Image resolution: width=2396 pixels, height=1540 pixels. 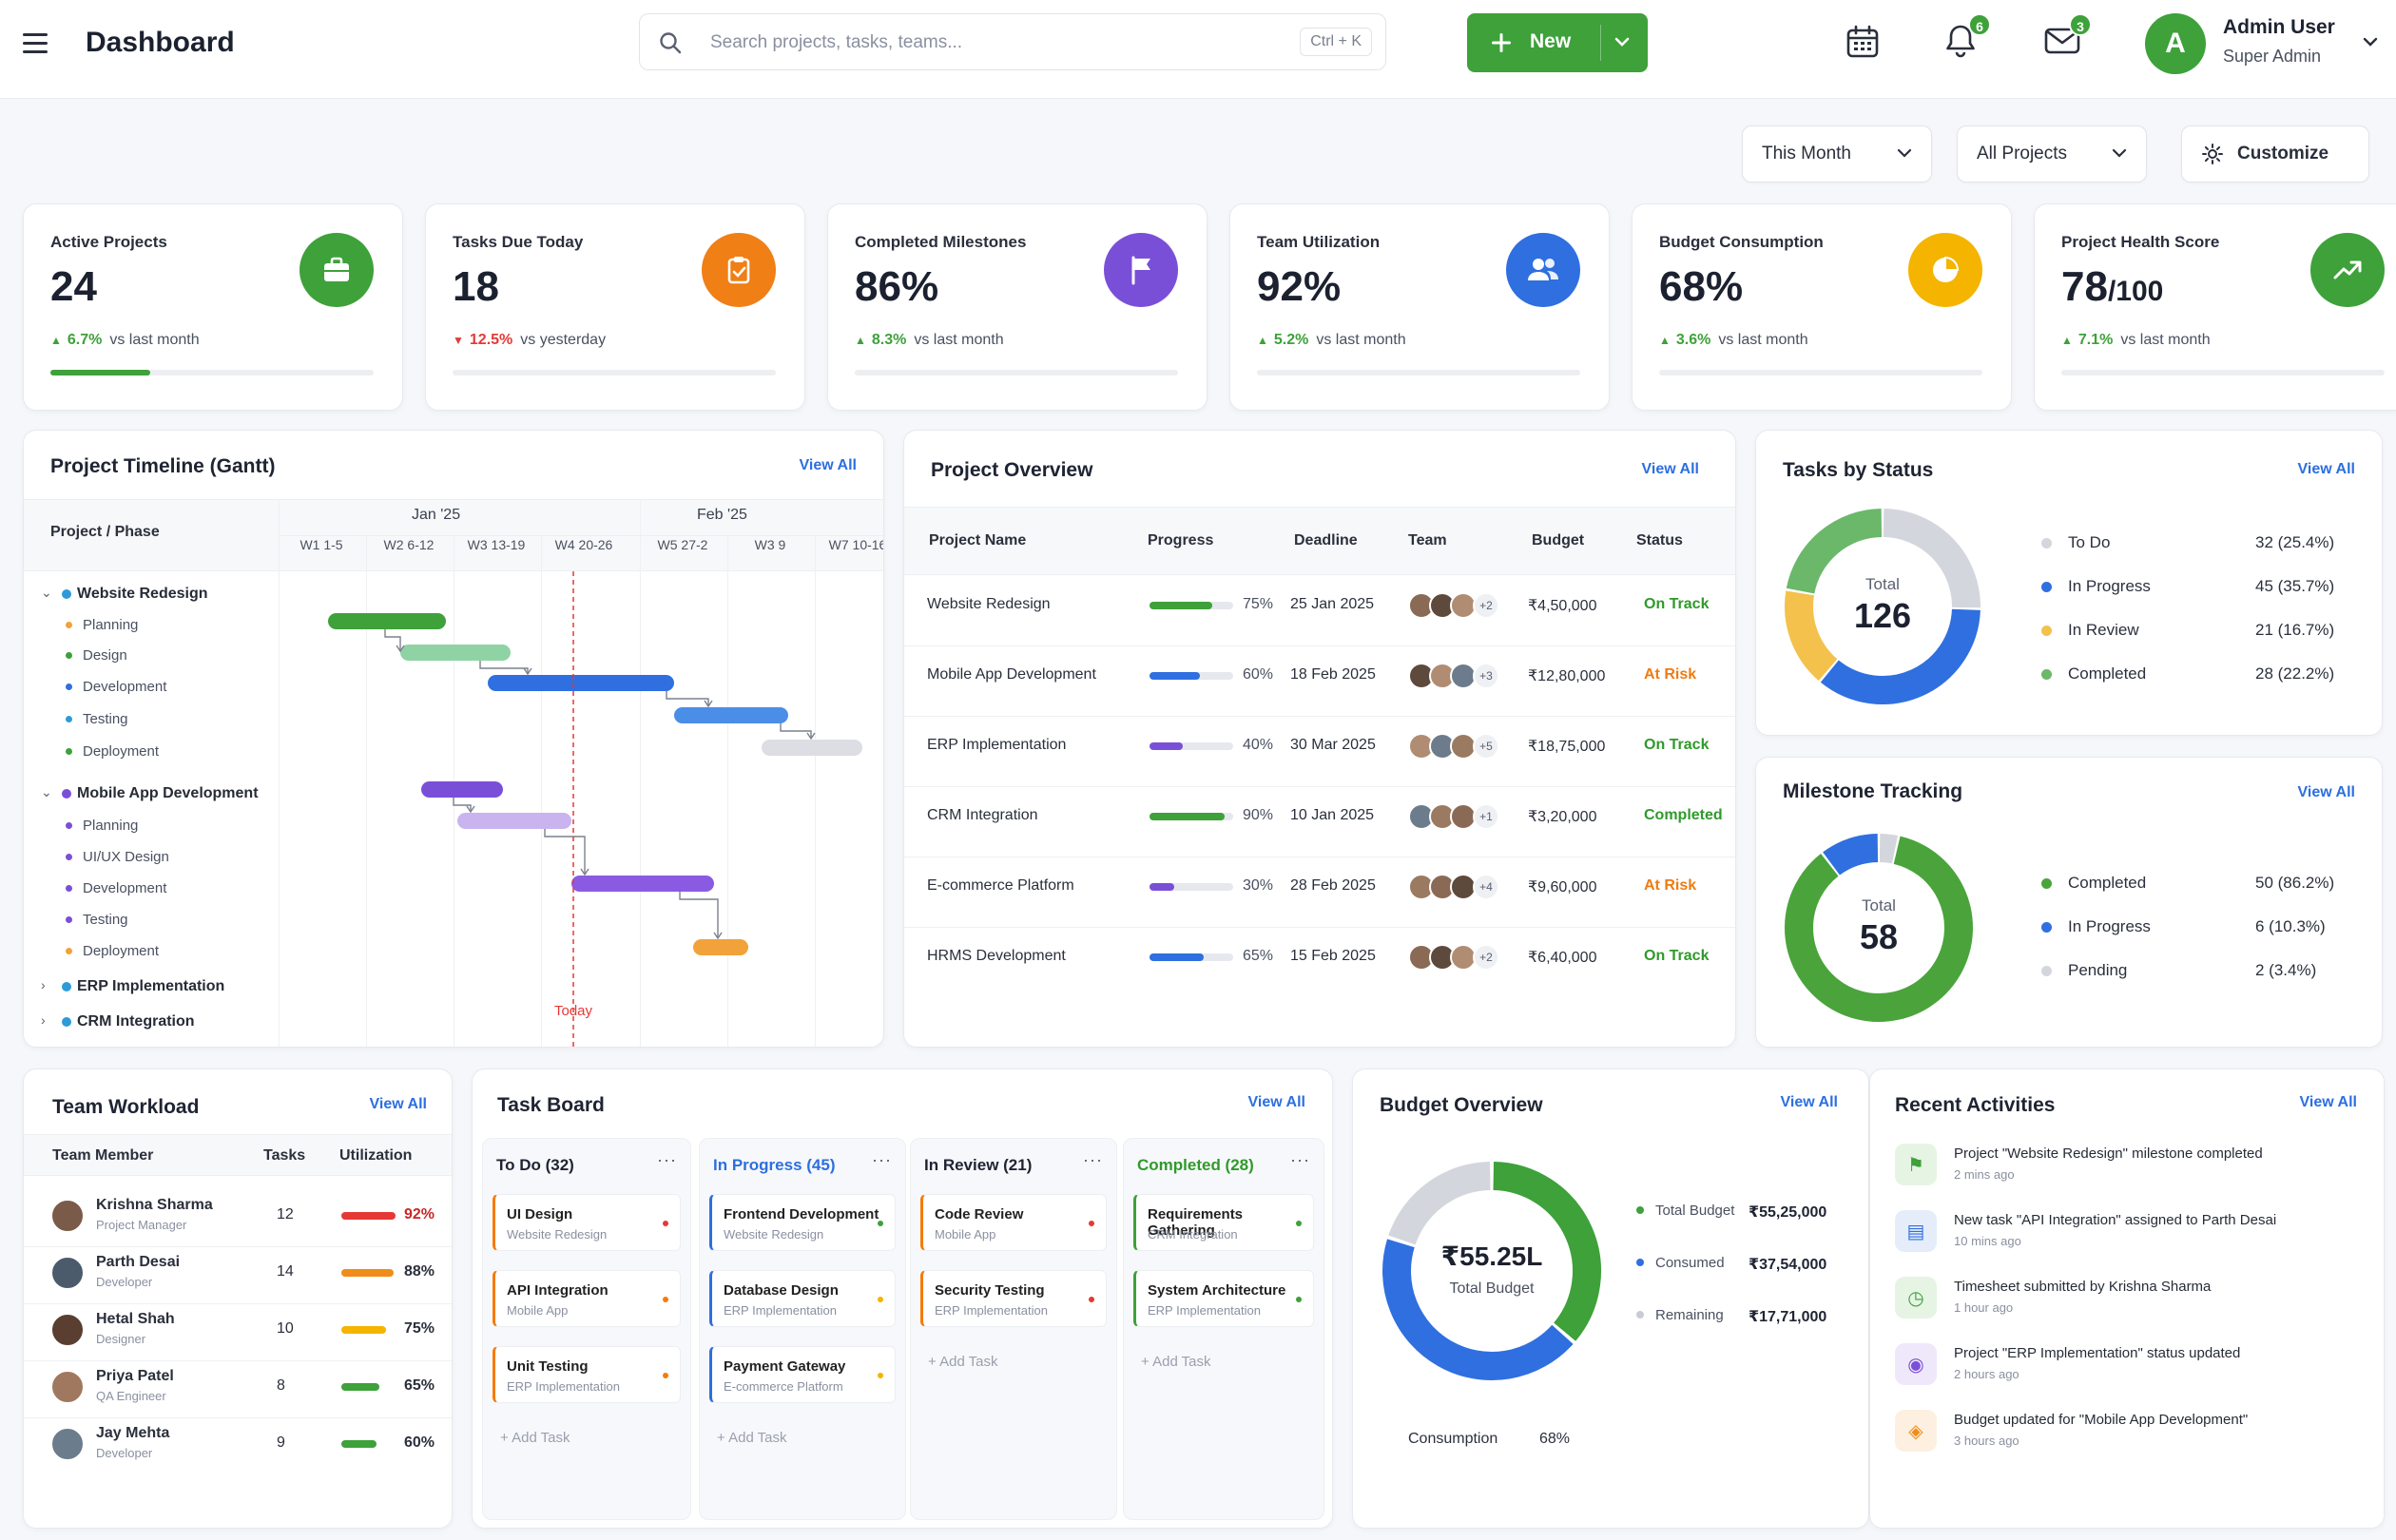 What do you see at coordinates (398, 1104) in the screenshot?
I see `workload-view-all: View All` at bounding box center [398, 1104].